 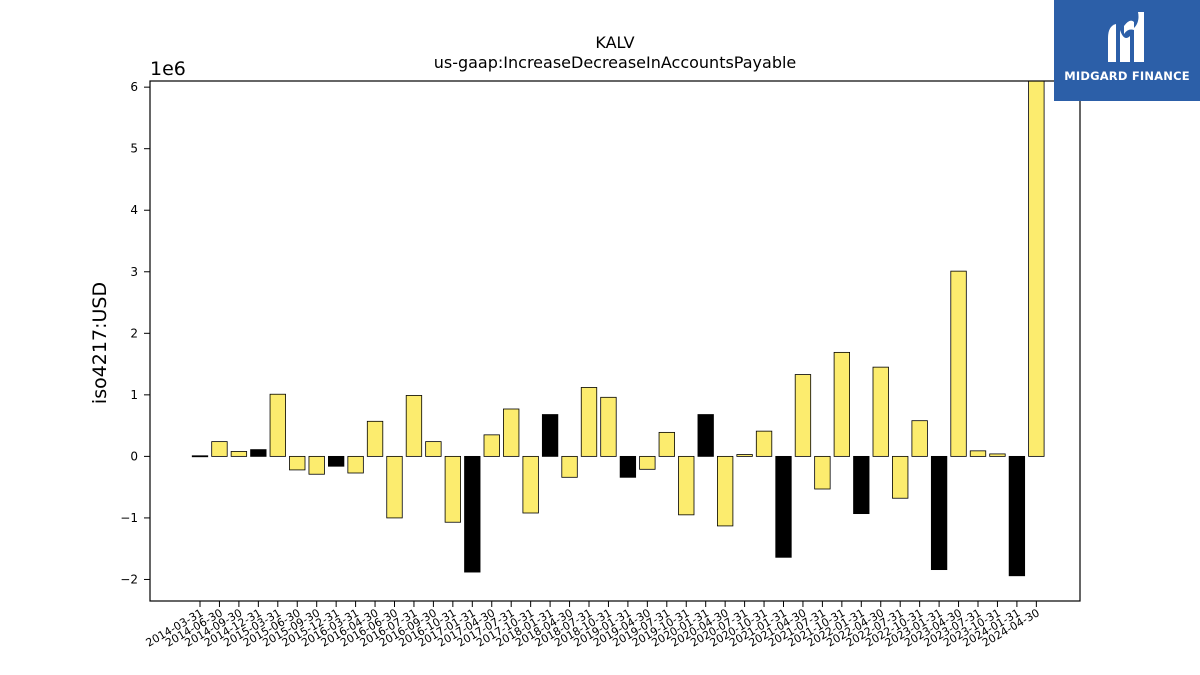 I want to click on y-axis: −2 −1 0 1 2 3 4 5 6, so click(x=135, y=333).